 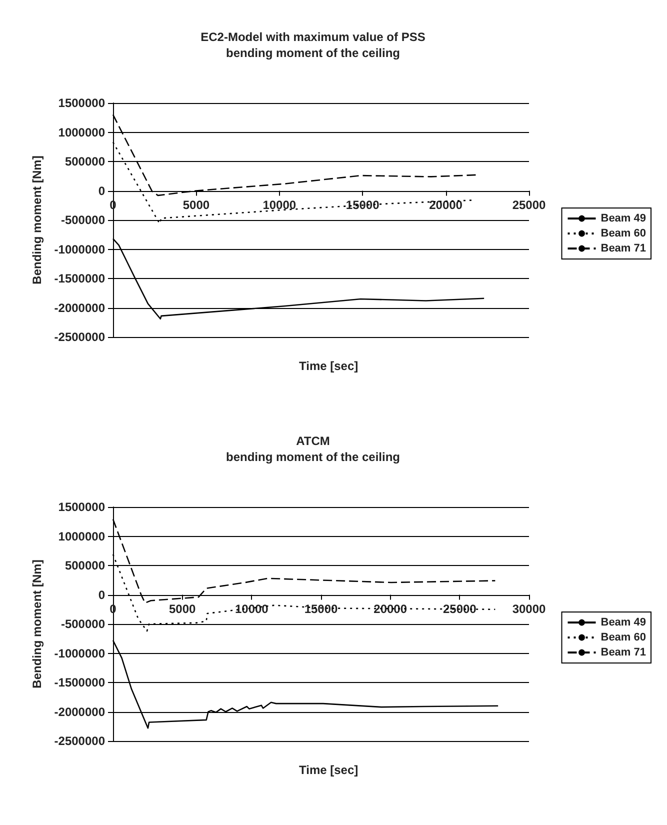 What do you see at coordinates (313, 441) in the screenshot?
I see `chart-title: ATCM` at bounding box center [313, 441].